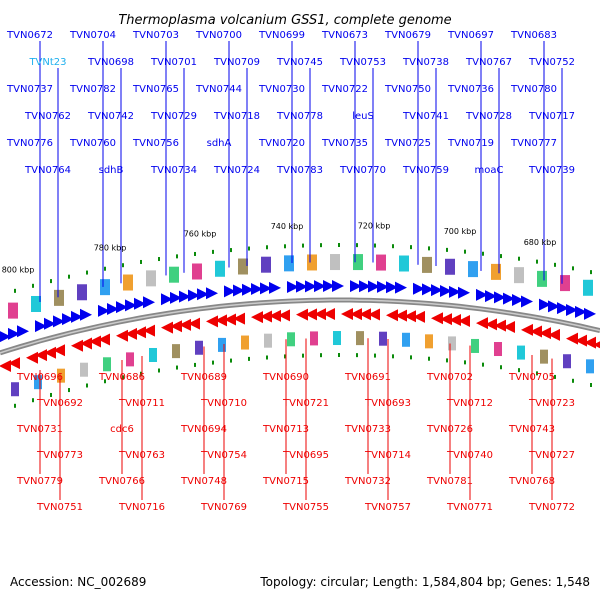  What do you see at coordinates (531, 429) in the screenshot?
I see `reverse-gene-label: TVN0743` at bounding box center [531, 429].